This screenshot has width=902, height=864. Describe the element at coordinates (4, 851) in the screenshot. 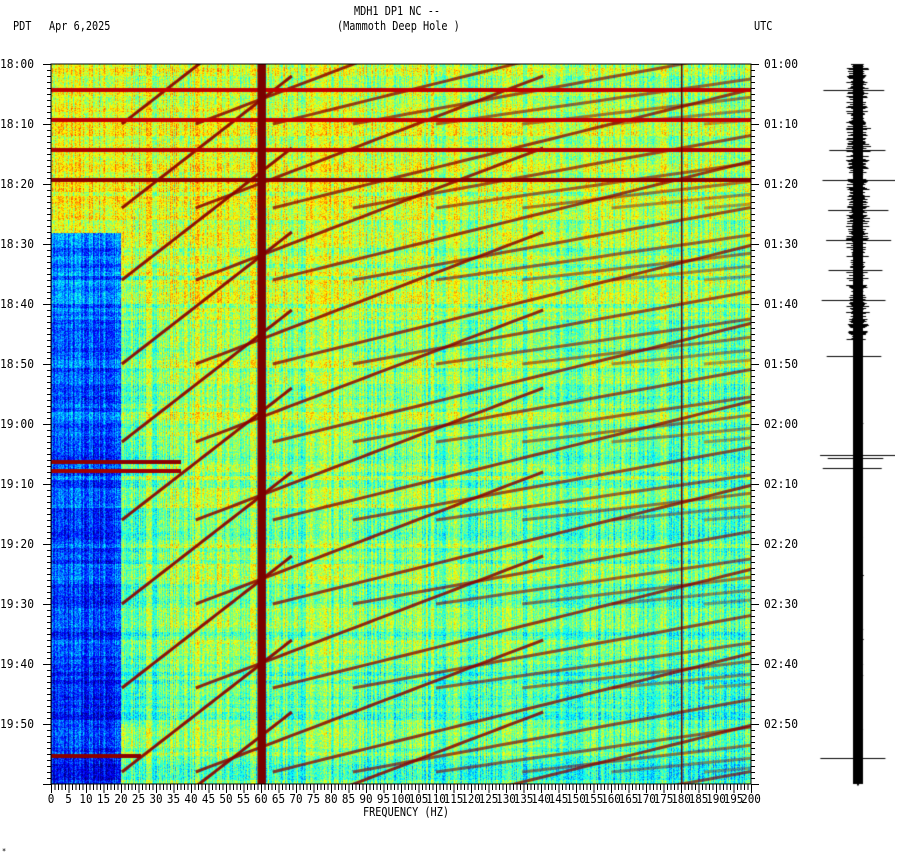

I see `footer-mark: *` at that location.